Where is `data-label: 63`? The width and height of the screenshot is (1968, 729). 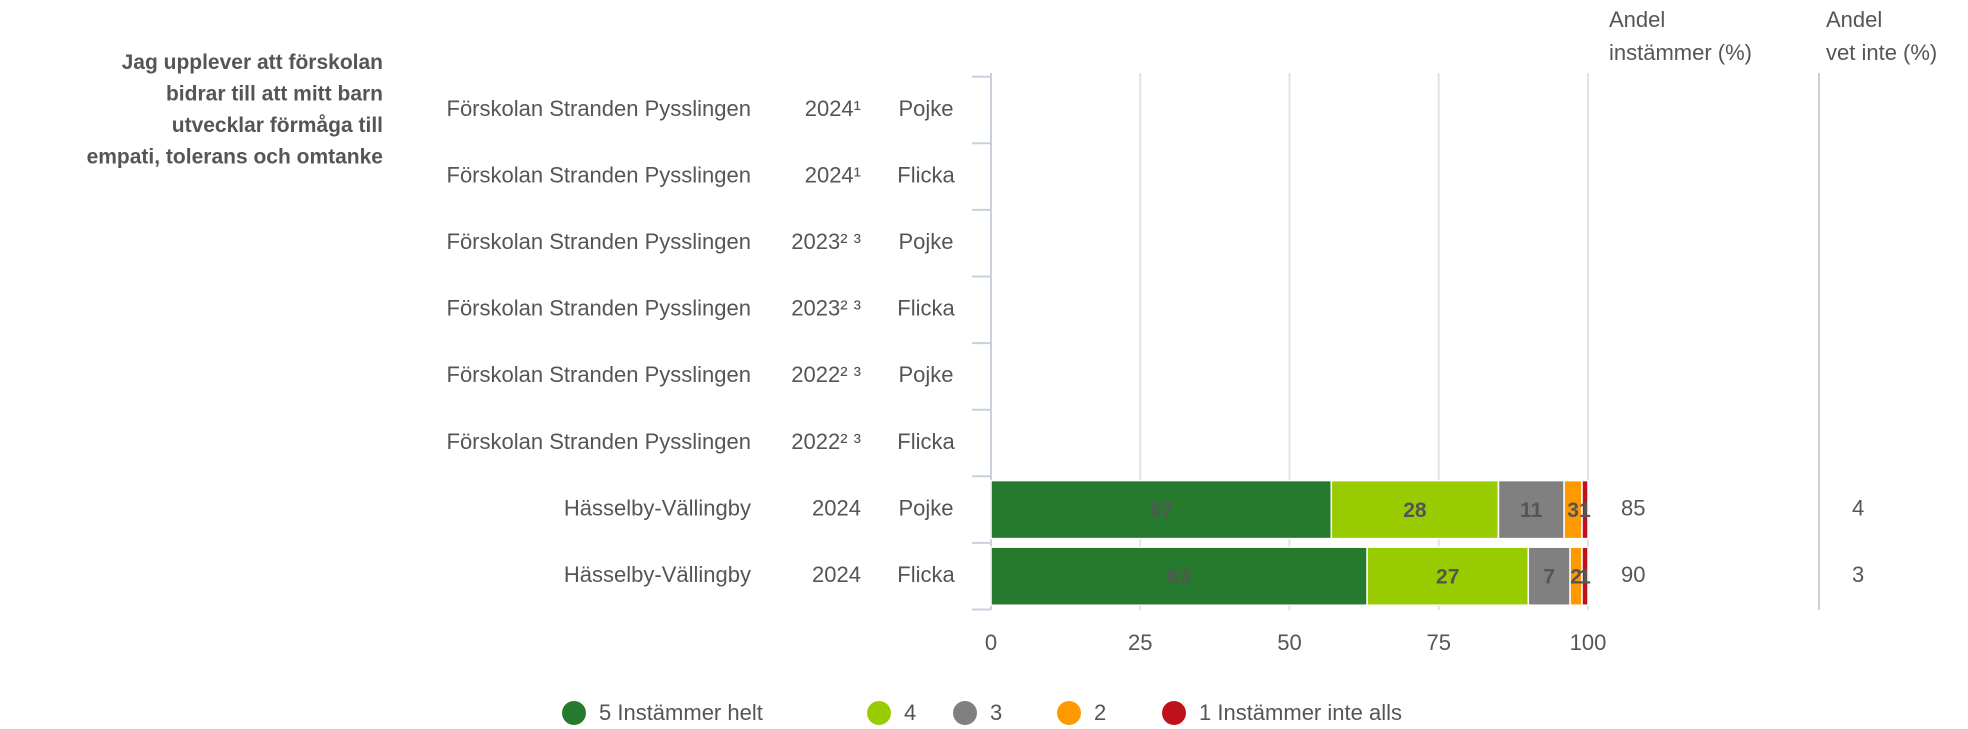 data-label: 63 is located at coordinates (1178, 577).